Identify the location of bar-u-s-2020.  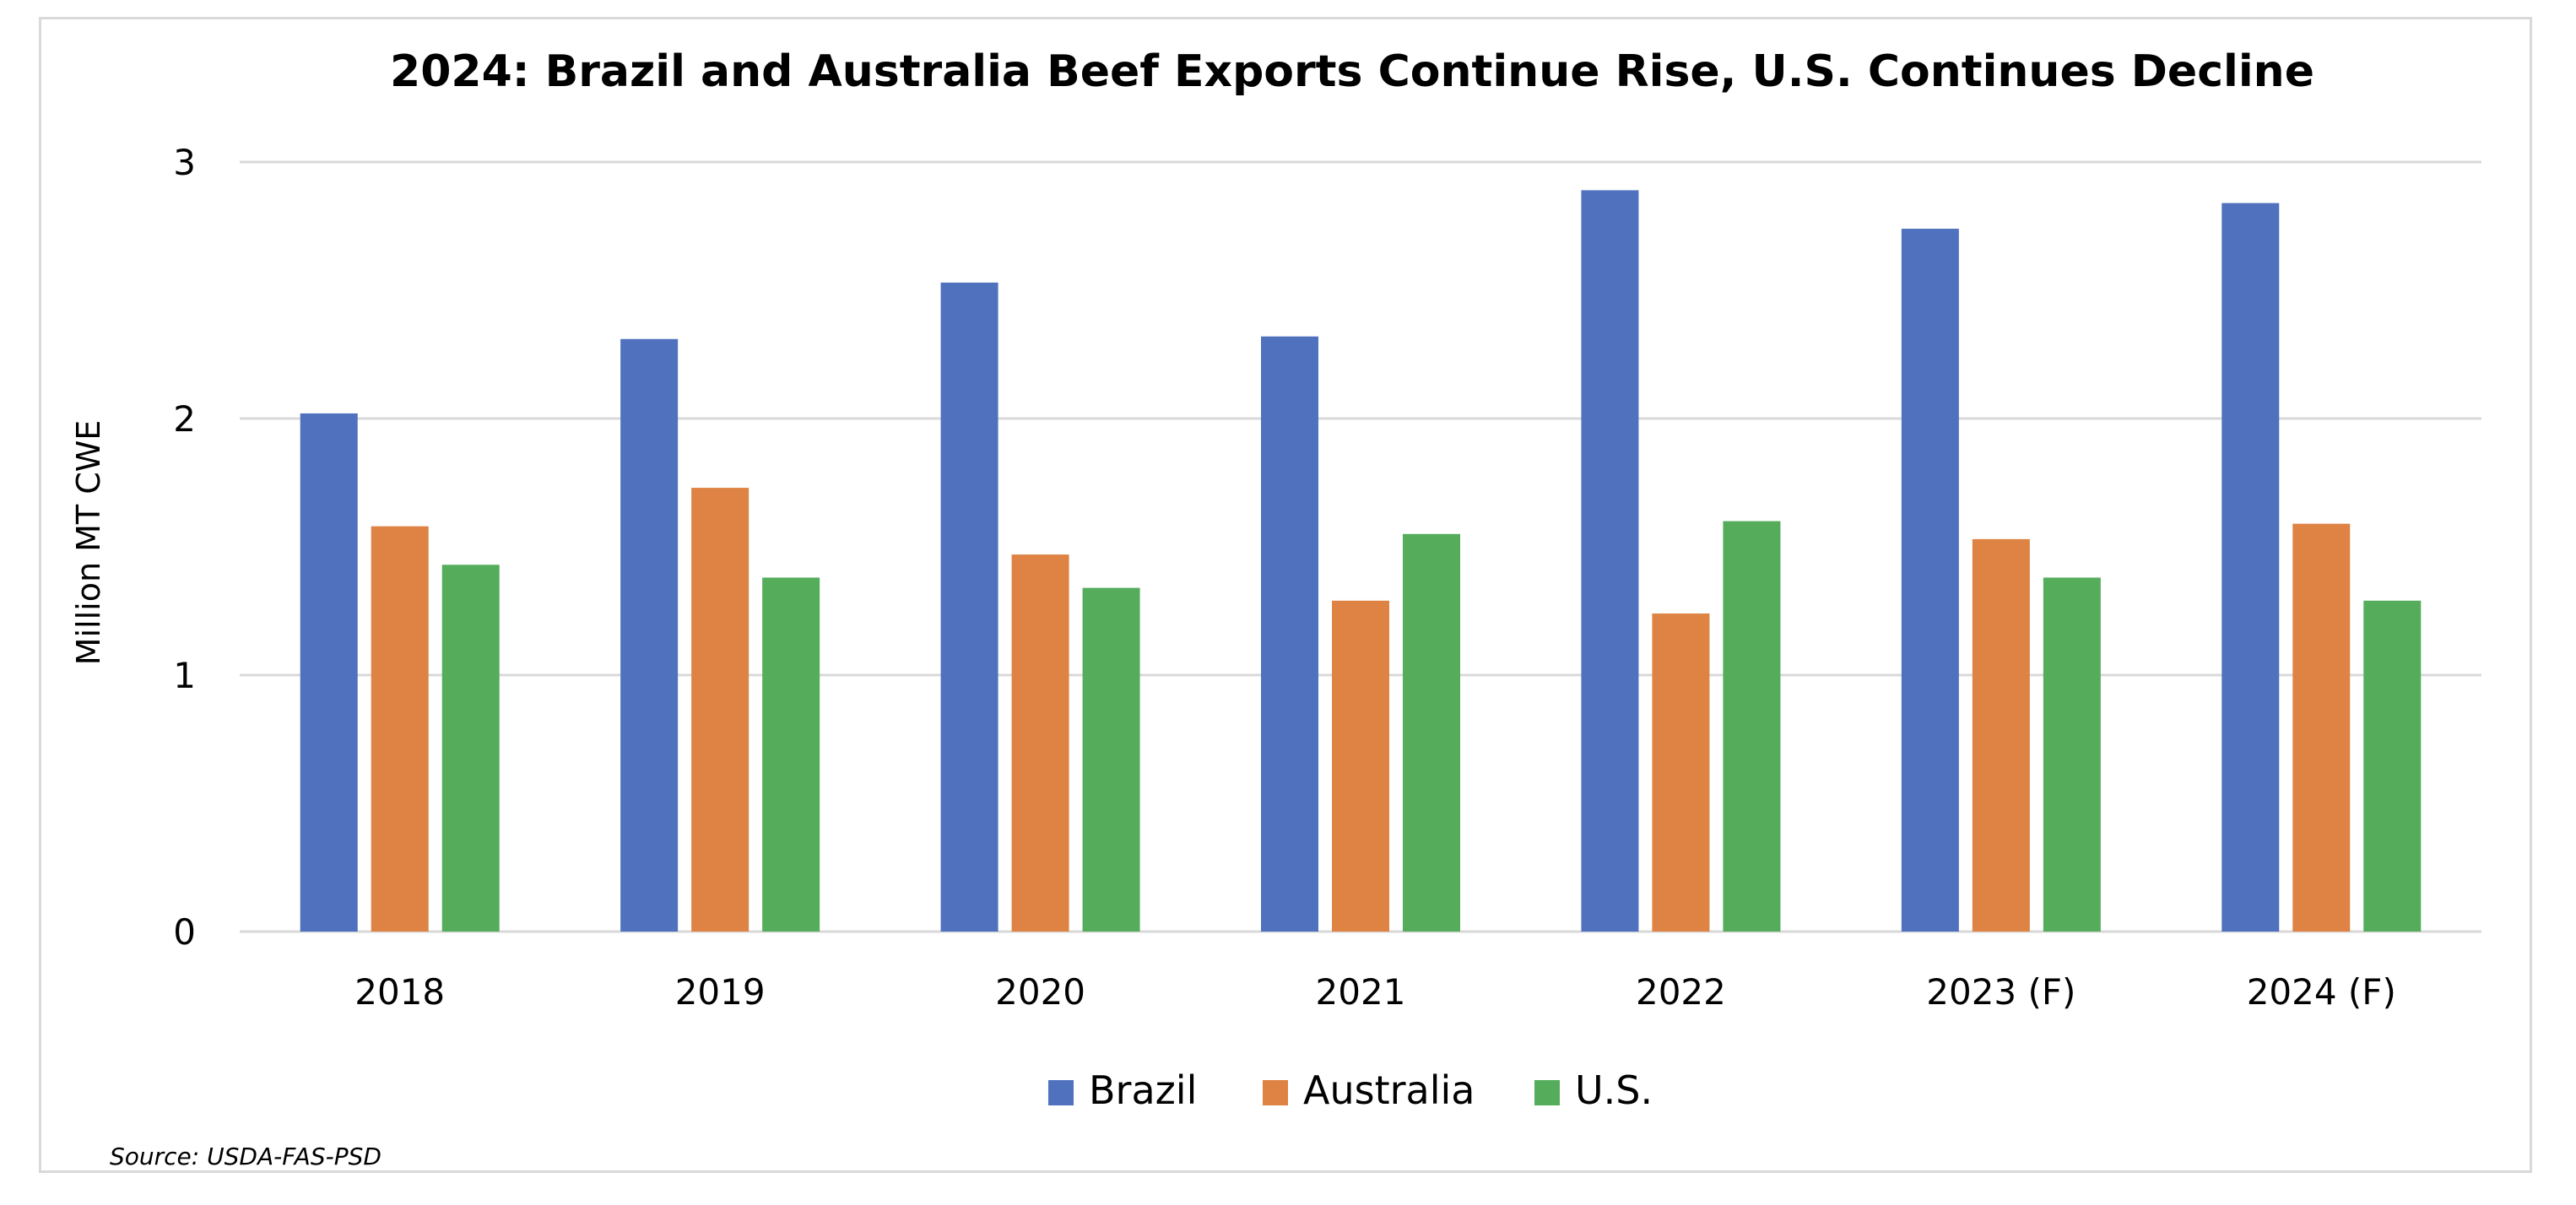
(1111, 759).